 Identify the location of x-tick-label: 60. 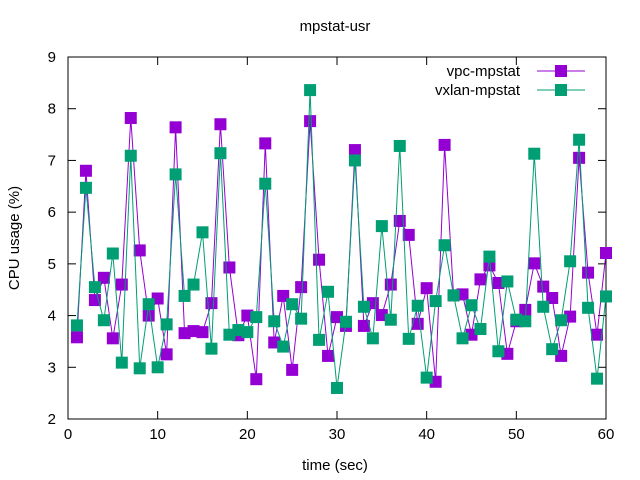
(606, 434).